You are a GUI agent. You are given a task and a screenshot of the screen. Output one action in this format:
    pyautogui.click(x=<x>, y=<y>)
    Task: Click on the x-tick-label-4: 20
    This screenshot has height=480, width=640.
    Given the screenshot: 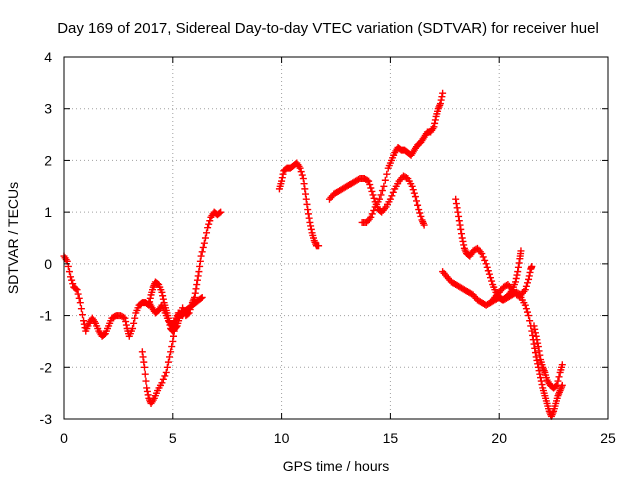 What is the action you would take?
    pyautogui.click(x=499, y=438)
    